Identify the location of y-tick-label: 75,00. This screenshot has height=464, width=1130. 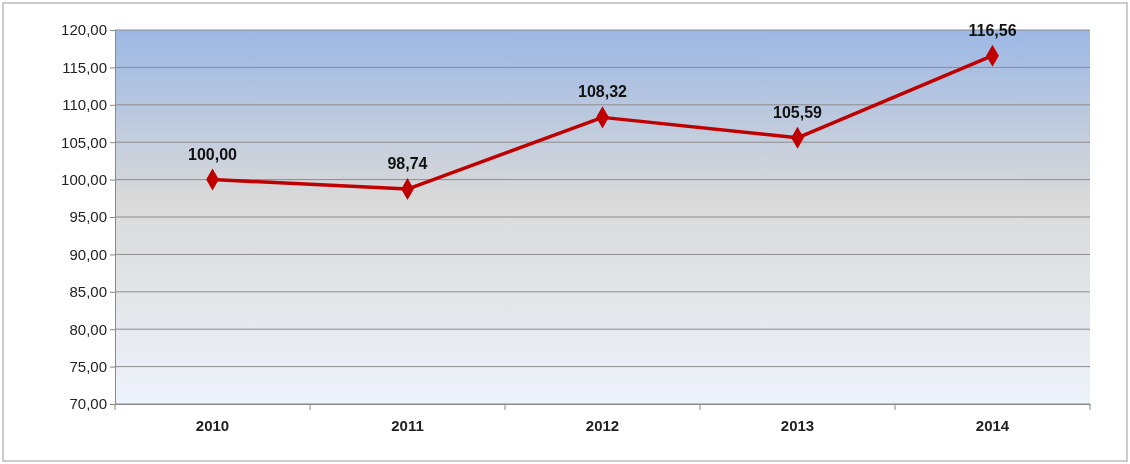
(88, 366).